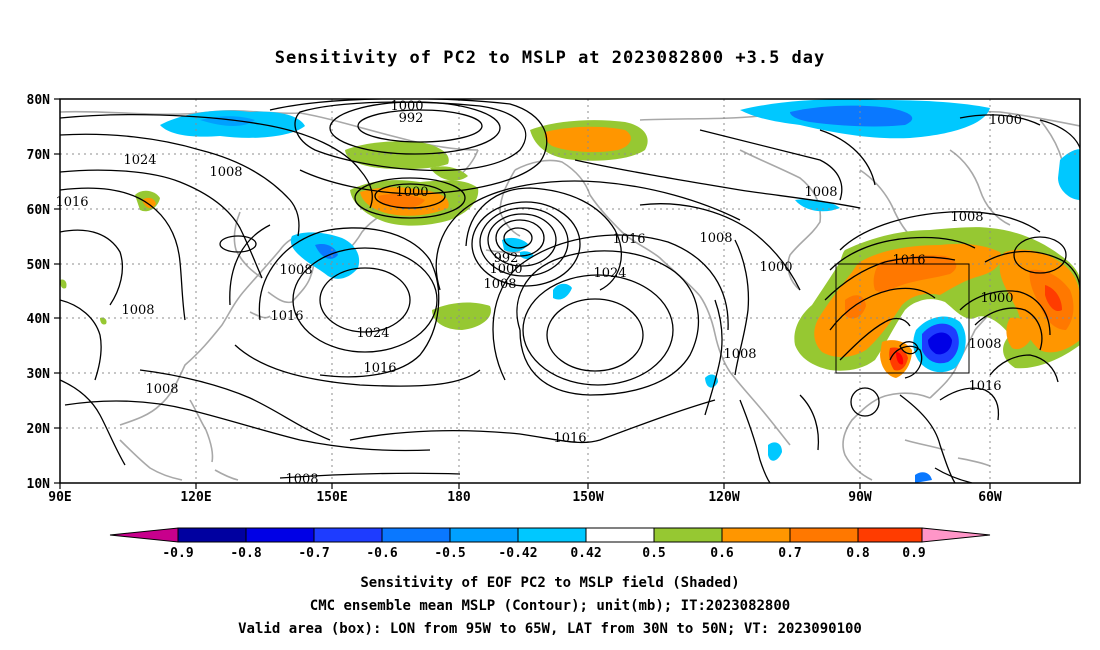  What do you see at coordinates (653, 553) in the screenshot?
I see `colorbar-label: 0.5` at bounding box center [653, 553].